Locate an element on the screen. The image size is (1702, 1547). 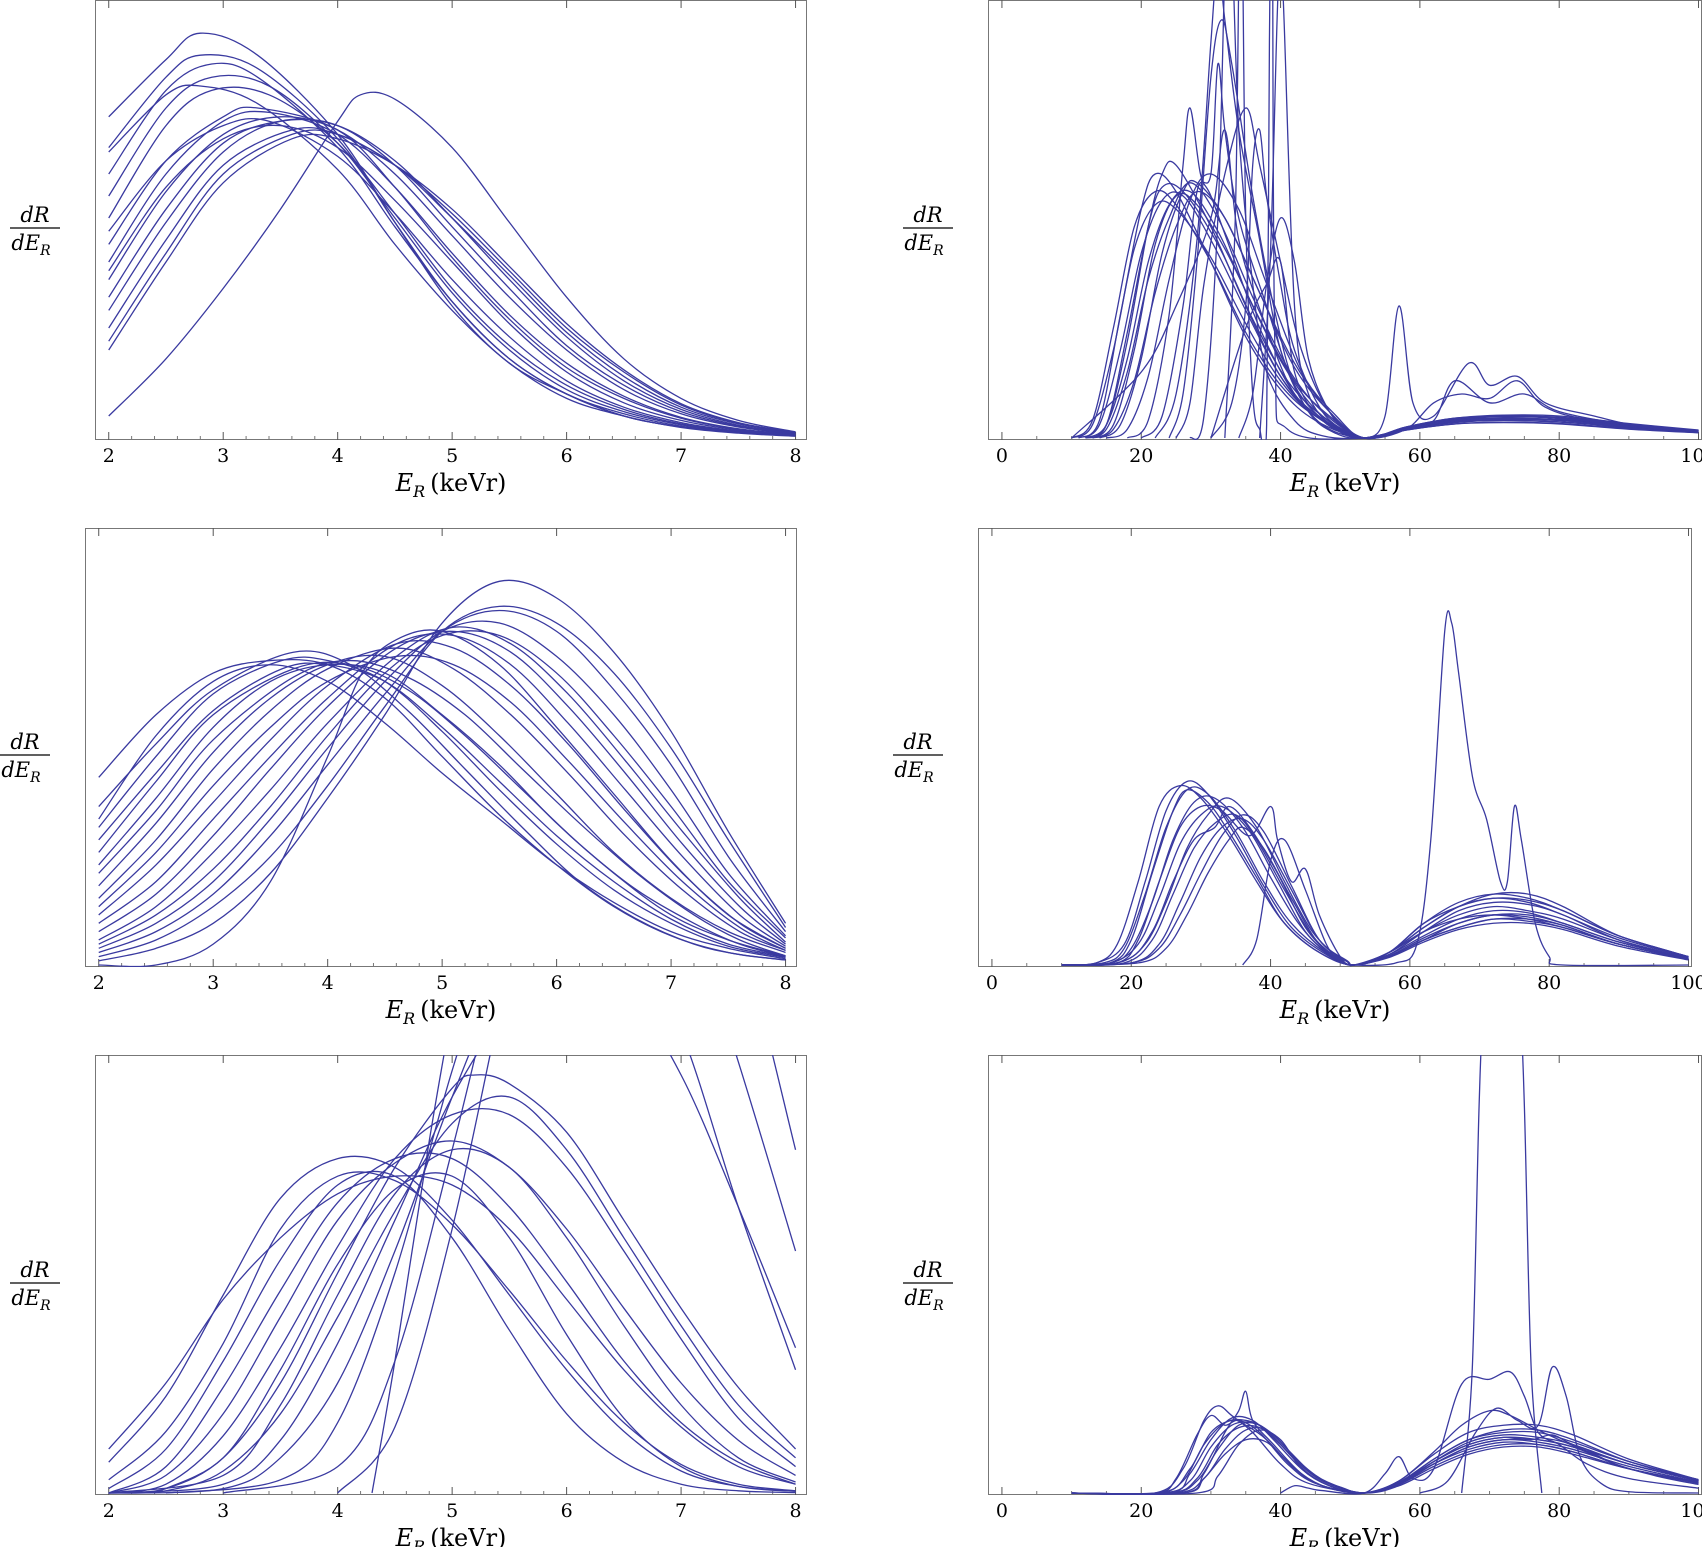
series-line-a06 is located at coordinates (1395, 315).